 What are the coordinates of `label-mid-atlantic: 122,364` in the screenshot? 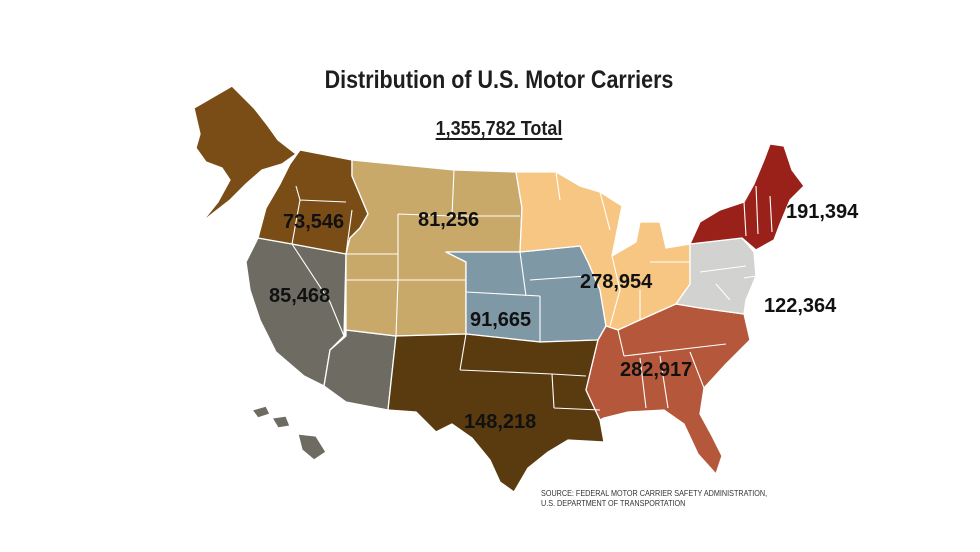 It's located at (800, 306).